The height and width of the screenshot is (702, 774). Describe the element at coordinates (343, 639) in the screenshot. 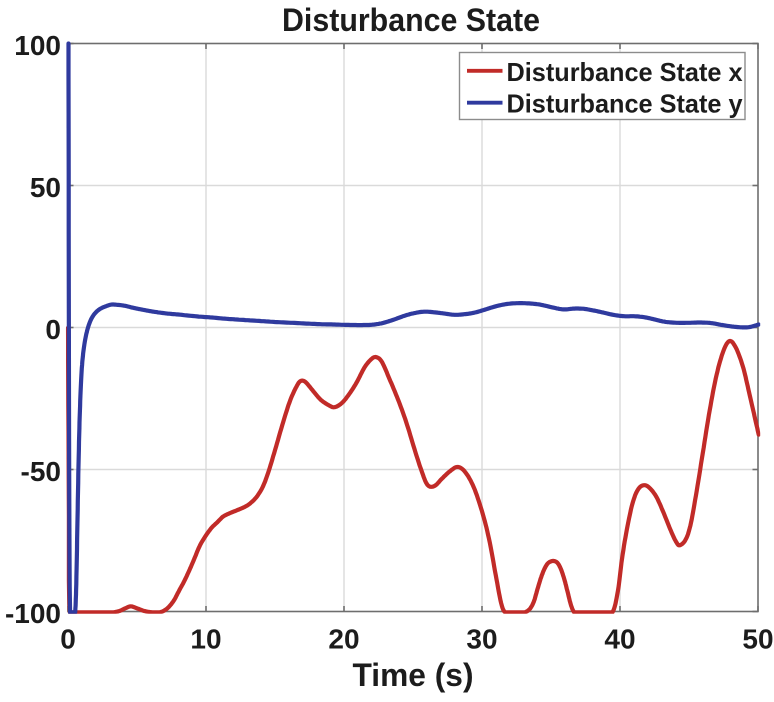

I see `svg-text: 20` at that location.